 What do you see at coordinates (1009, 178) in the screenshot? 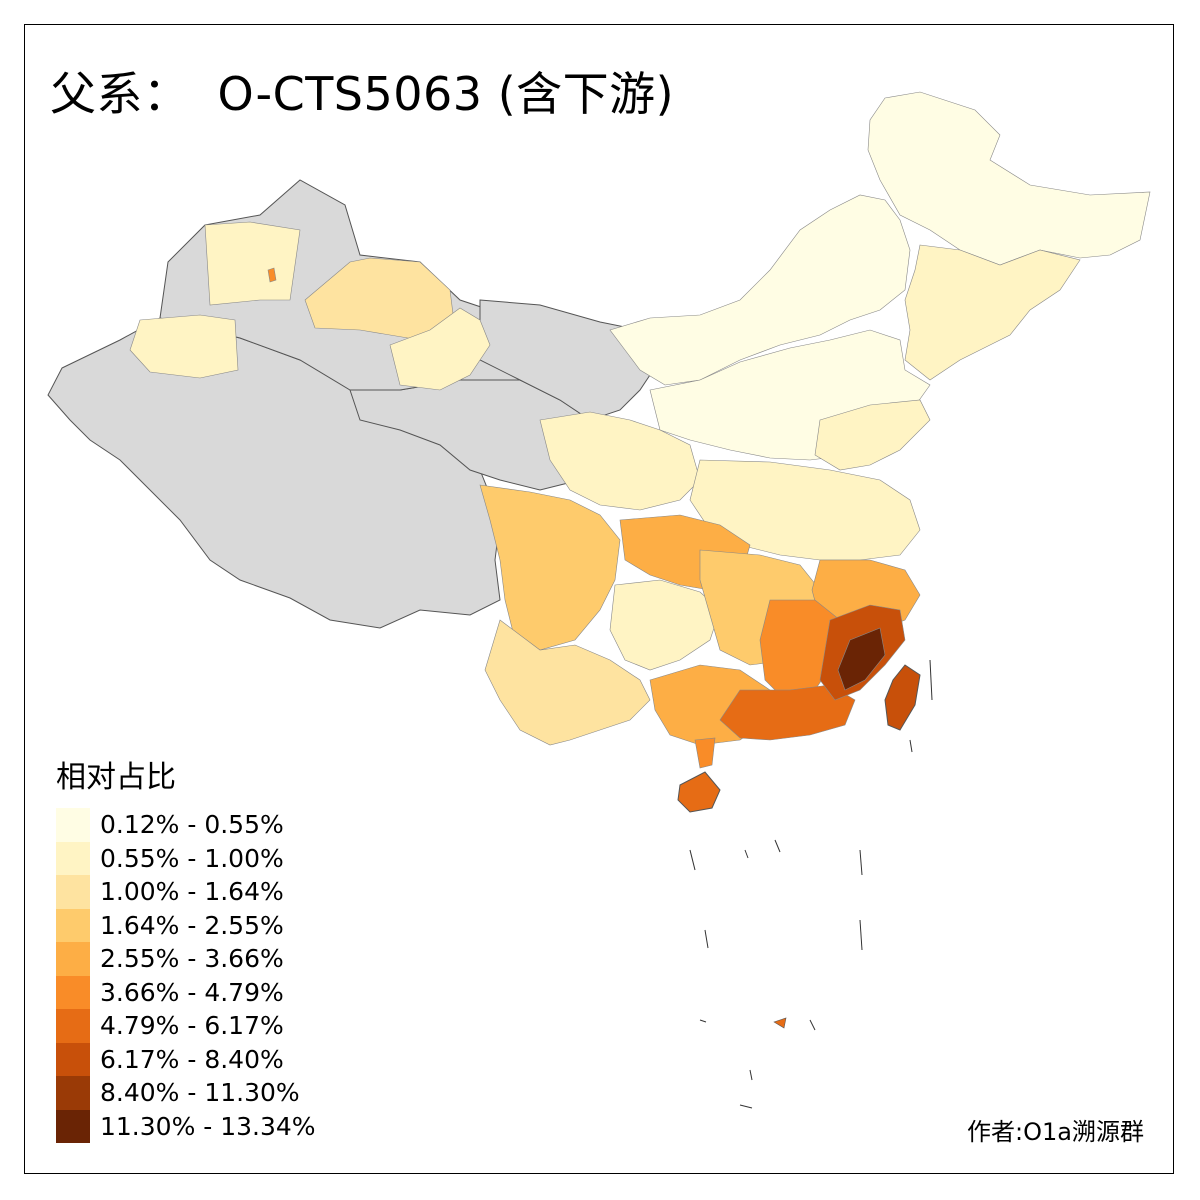
I see `region-heilongjiang` at bounding box center [1009, 178].